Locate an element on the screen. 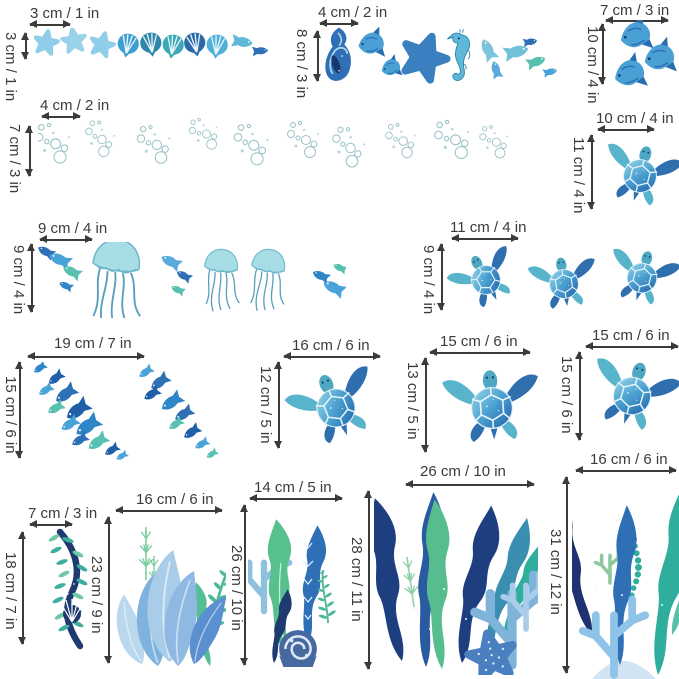  frond-speckles is located at coordinates (71, 581).